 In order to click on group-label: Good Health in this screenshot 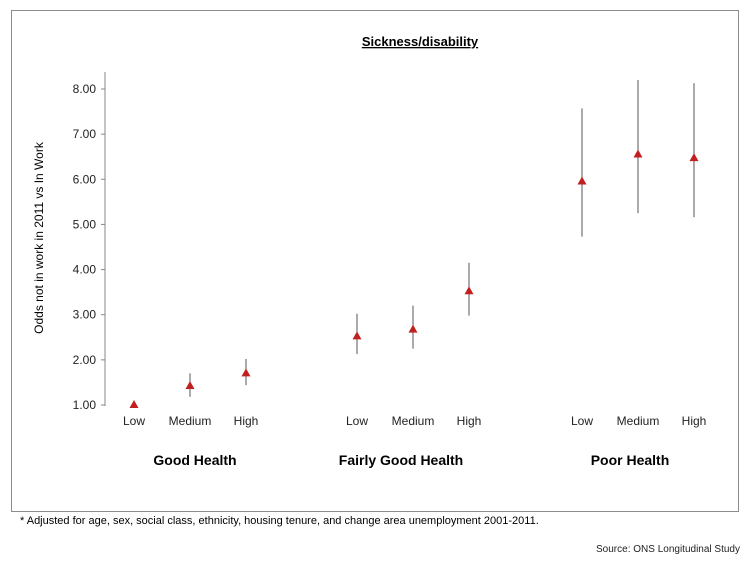, I will do `click(194, 460)`.